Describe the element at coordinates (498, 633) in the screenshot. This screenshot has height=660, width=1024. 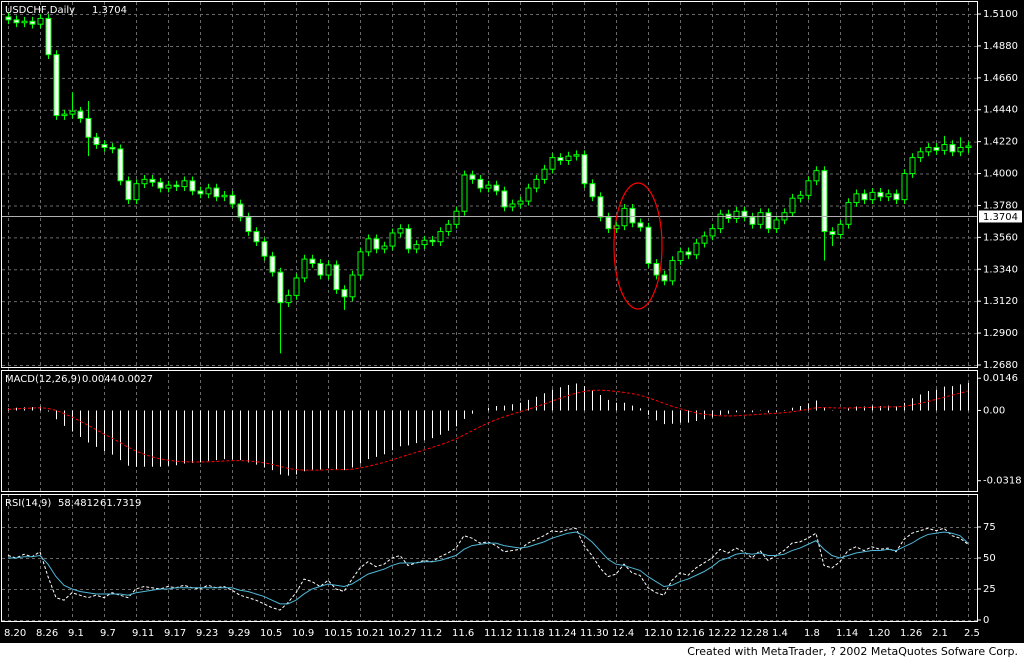
I see `x-tick-label: 11.12` at that location.